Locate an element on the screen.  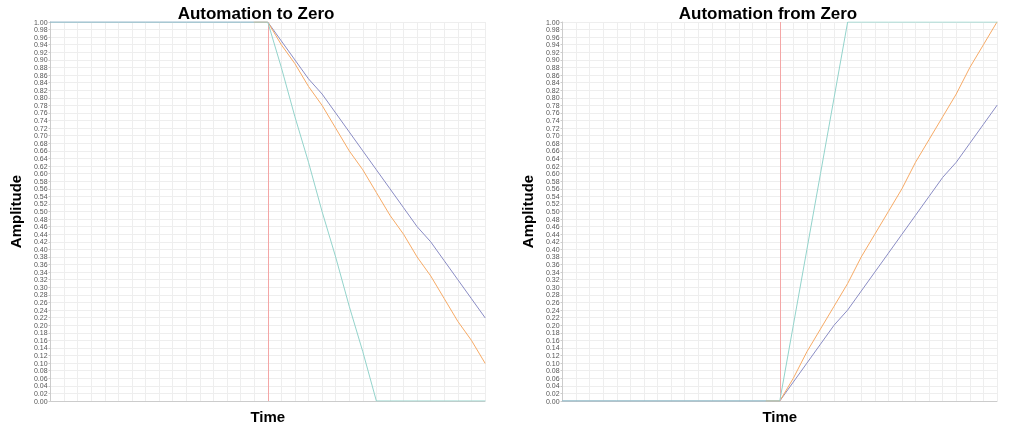
chart-title: Automation to Zero is located at coordinates (256, 13).